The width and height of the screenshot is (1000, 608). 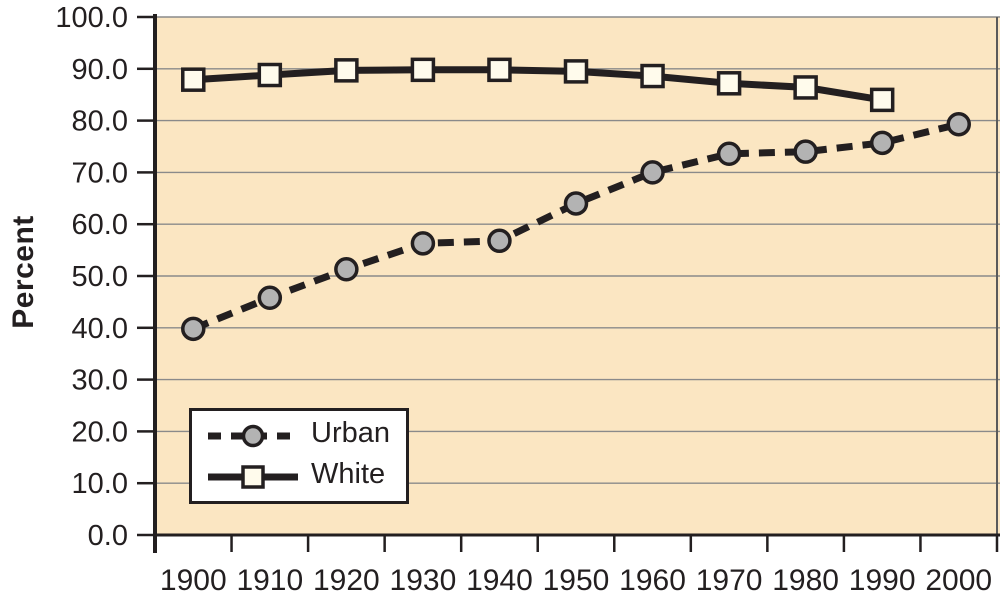 What do you see at coordinates (100, 484) in the screenshot?
I see `y-tick-label: 10.0` at bounding box center [100, 484].